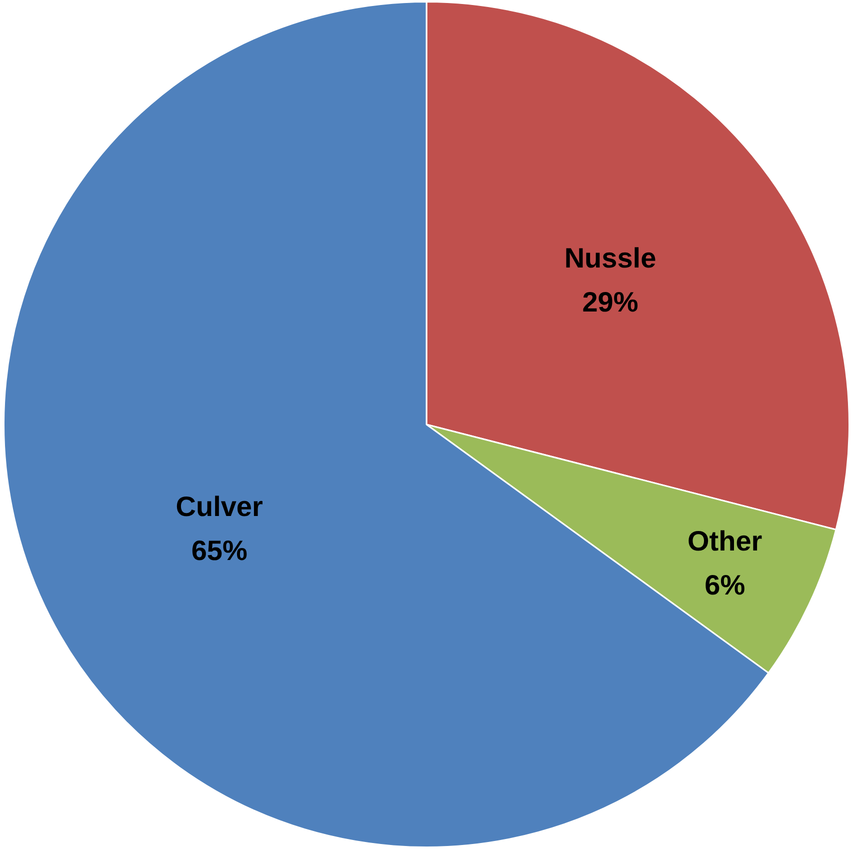 This screenshot has height=849, width=853. I want to click on slice-label: Other, so click(725, 541).